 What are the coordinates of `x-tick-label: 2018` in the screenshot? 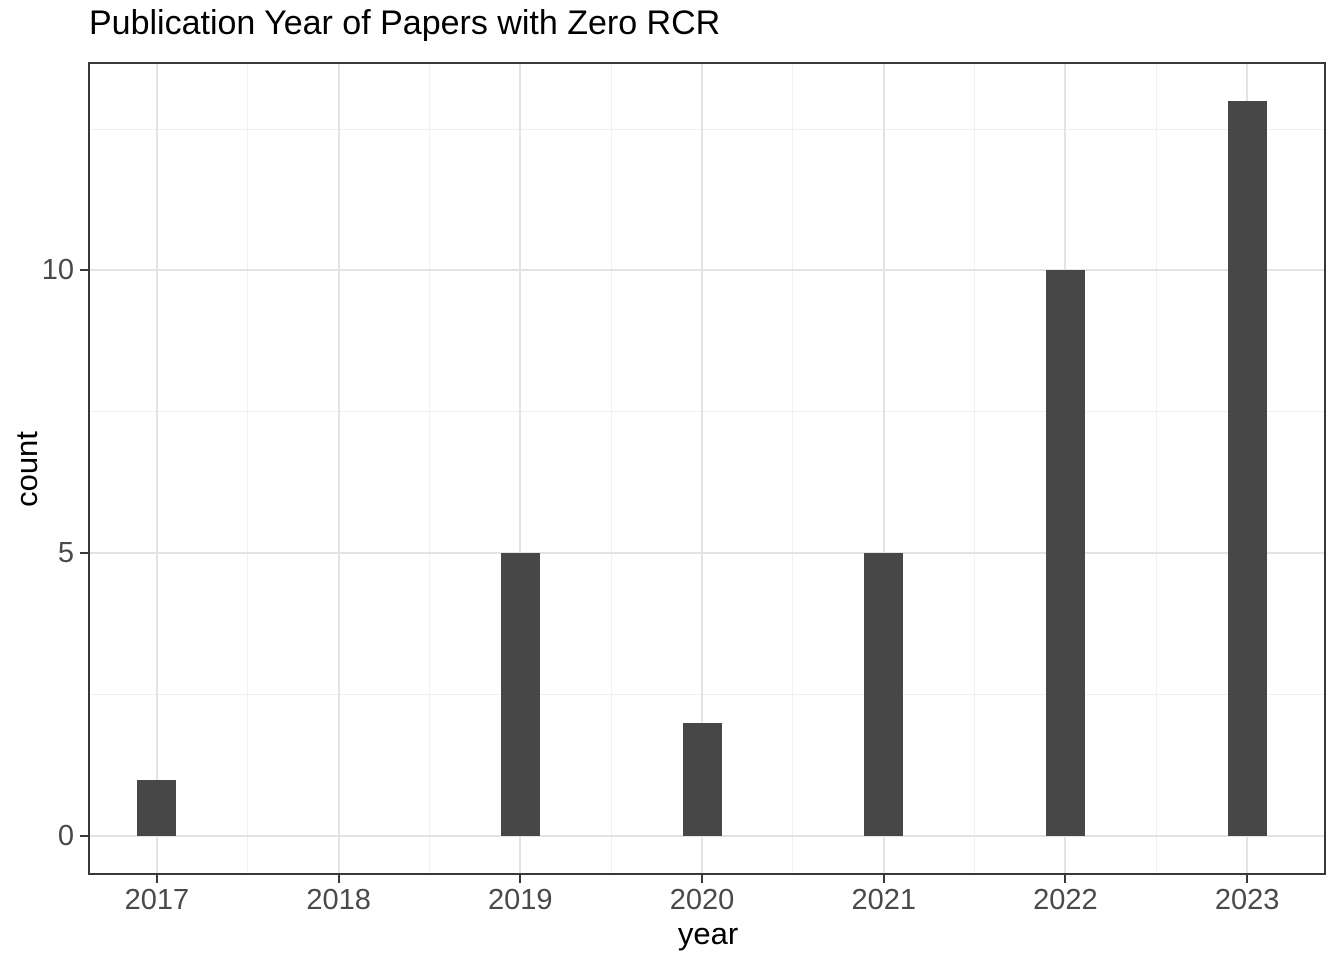 It's located at (338, 900).